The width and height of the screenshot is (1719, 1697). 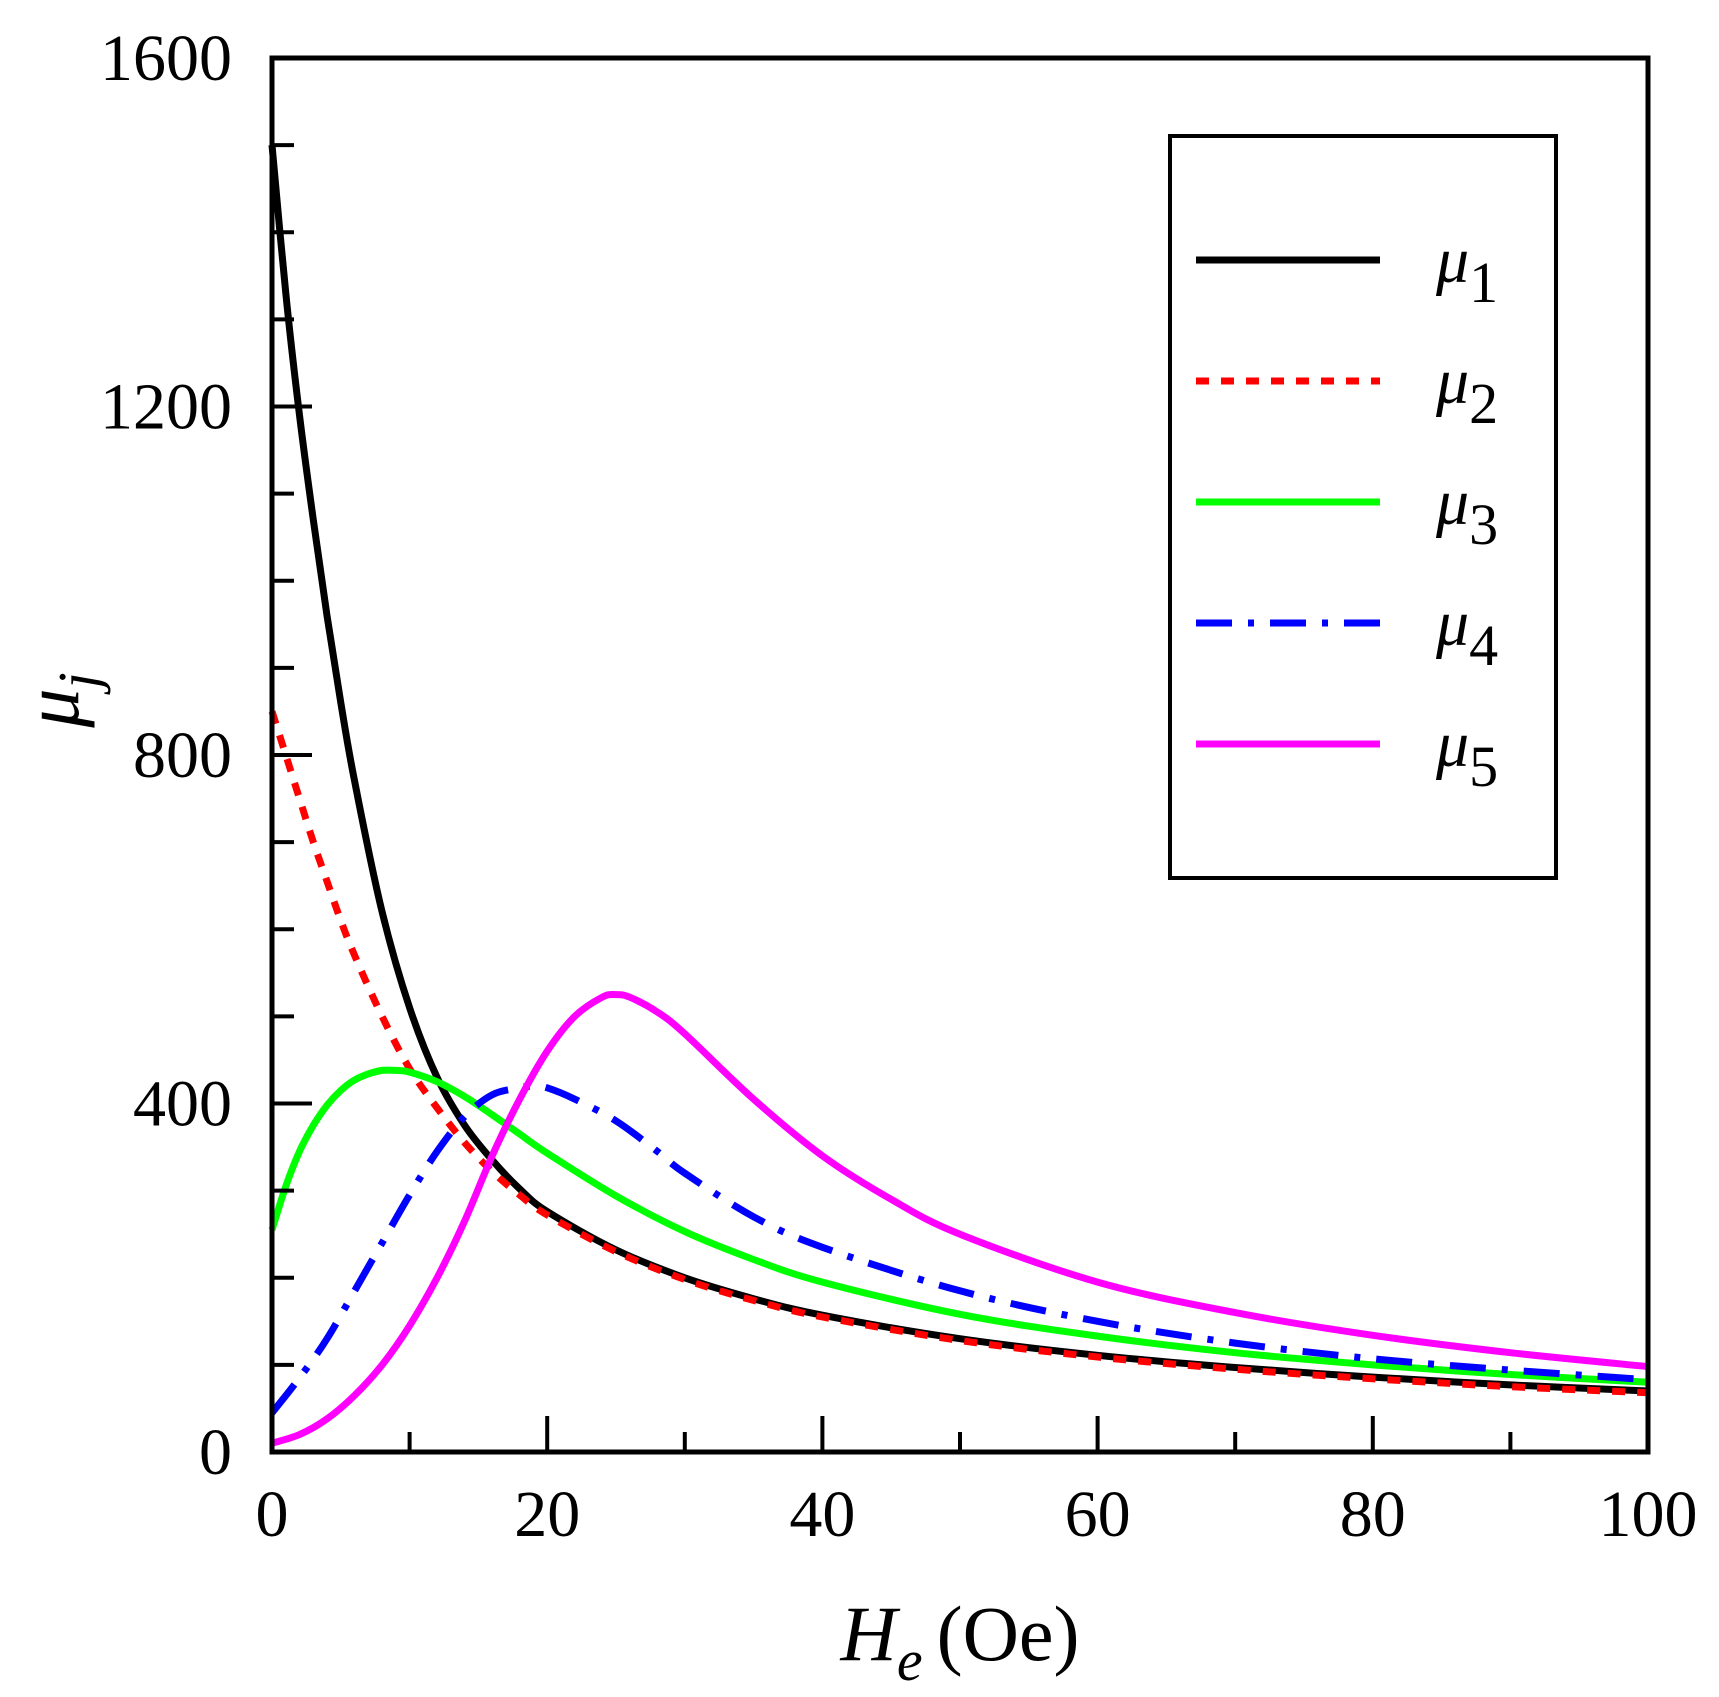 I want to click on legend-entry-mu4: μ4, so click(x=1347, y=632).